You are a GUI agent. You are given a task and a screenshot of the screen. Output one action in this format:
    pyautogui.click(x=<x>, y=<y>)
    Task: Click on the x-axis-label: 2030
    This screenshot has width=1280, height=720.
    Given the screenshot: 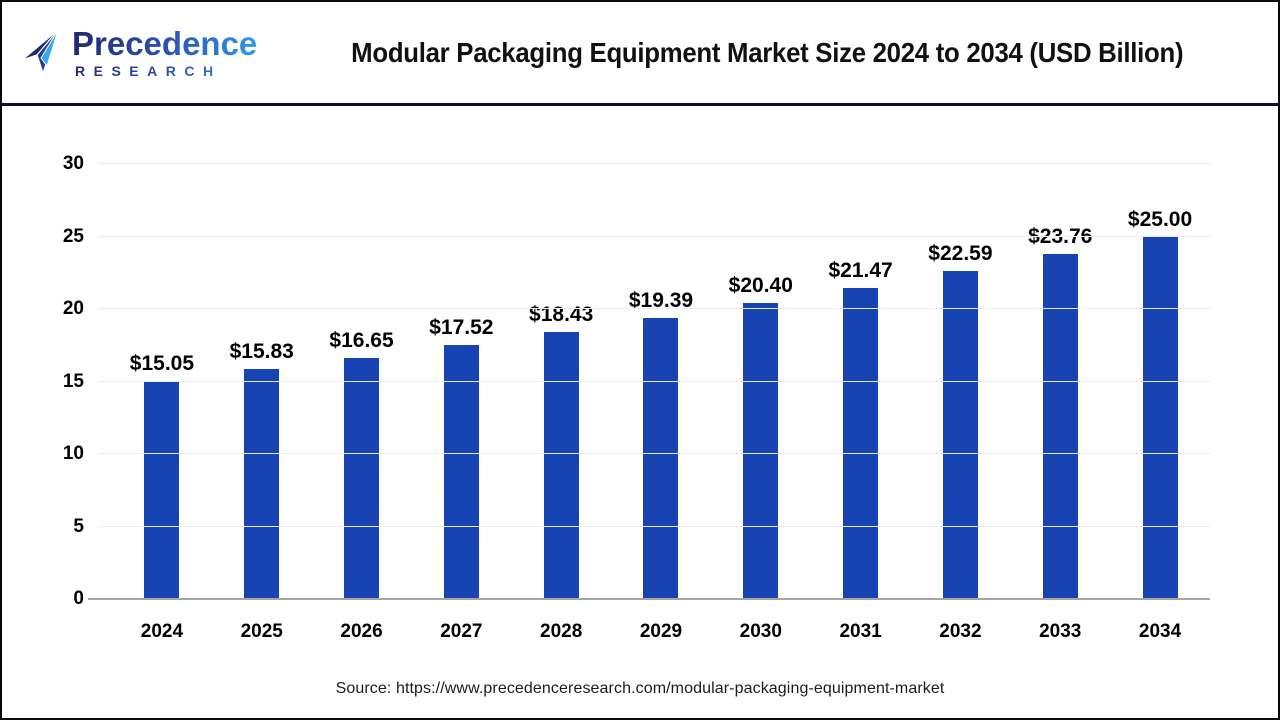 What is the action you would take?
    pyautogui.click(x=760, y=631)
    